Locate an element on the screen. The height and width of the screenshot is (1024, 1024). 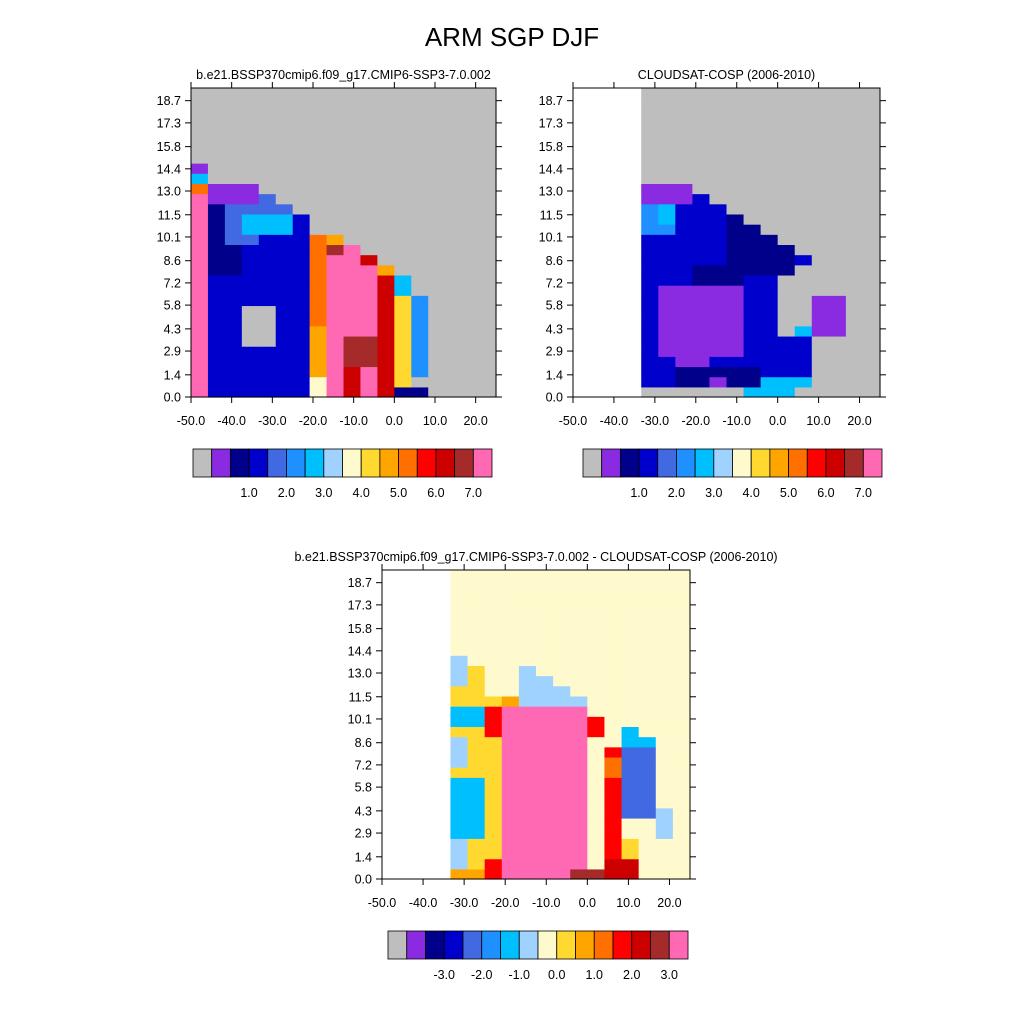
colorbar-label: 2.0 is located at coordinates (631, 975).